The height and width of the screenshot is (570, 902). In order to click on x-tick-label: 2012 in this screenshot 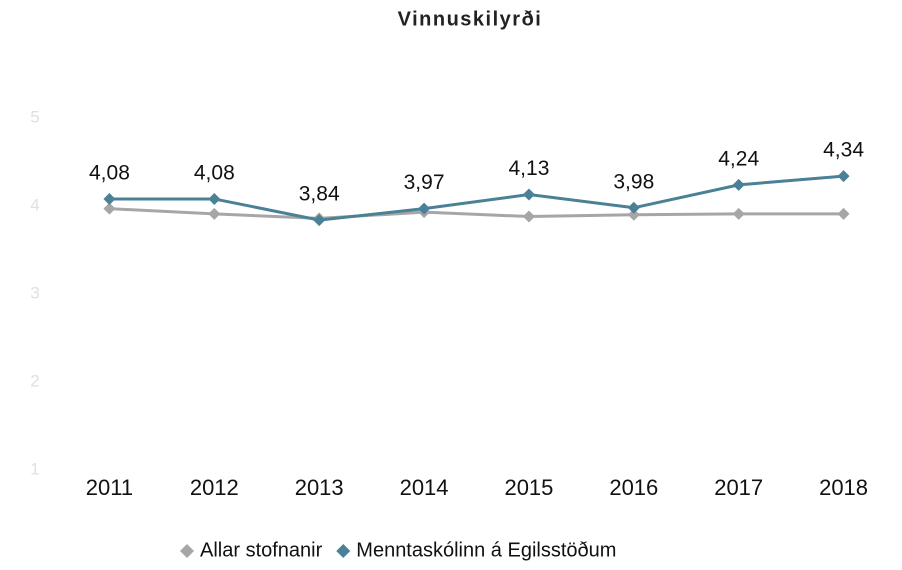, I will do `click(214, 487)`.